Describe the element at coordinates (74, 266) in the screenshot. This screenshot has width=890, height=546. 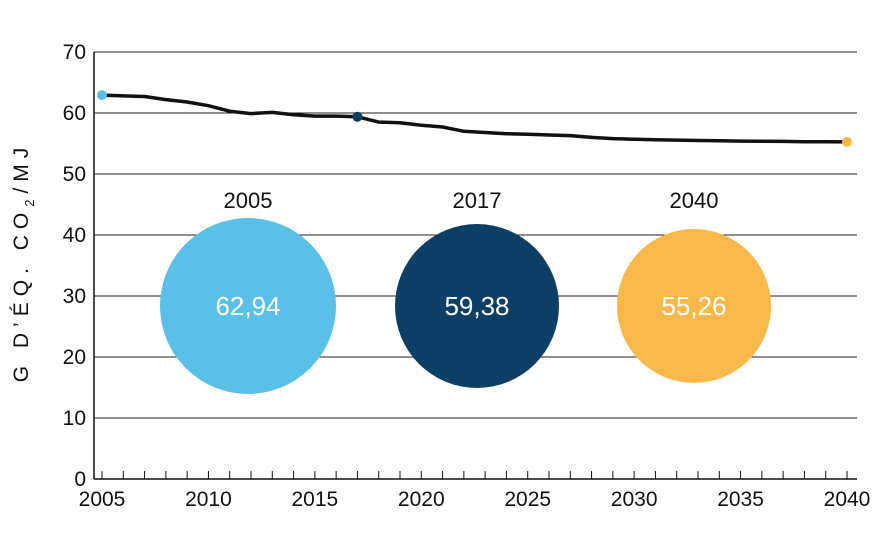
I see `y-axis-ticks: 0 10 20 30 40 50 60 70` at that location.